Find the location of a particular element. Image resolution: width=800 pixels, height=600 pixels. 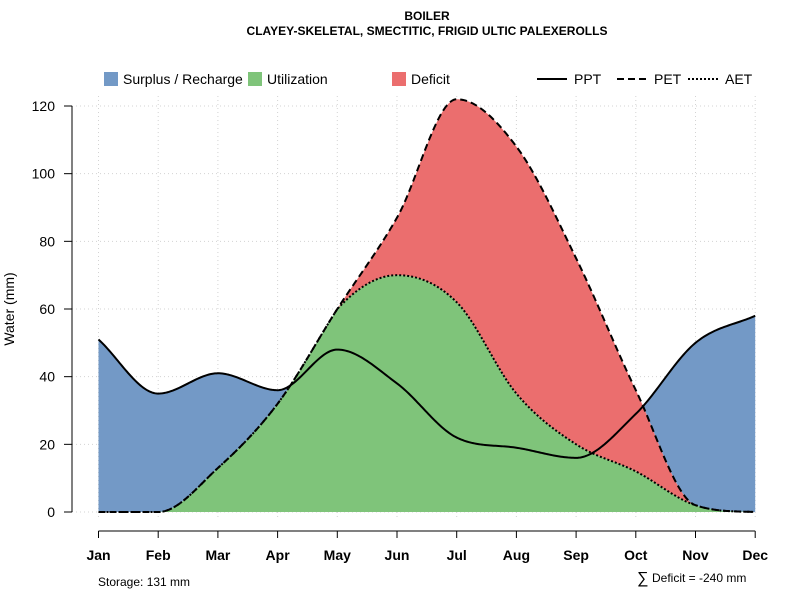

x-tick-label: Sep is located at coordinates (576, 555).